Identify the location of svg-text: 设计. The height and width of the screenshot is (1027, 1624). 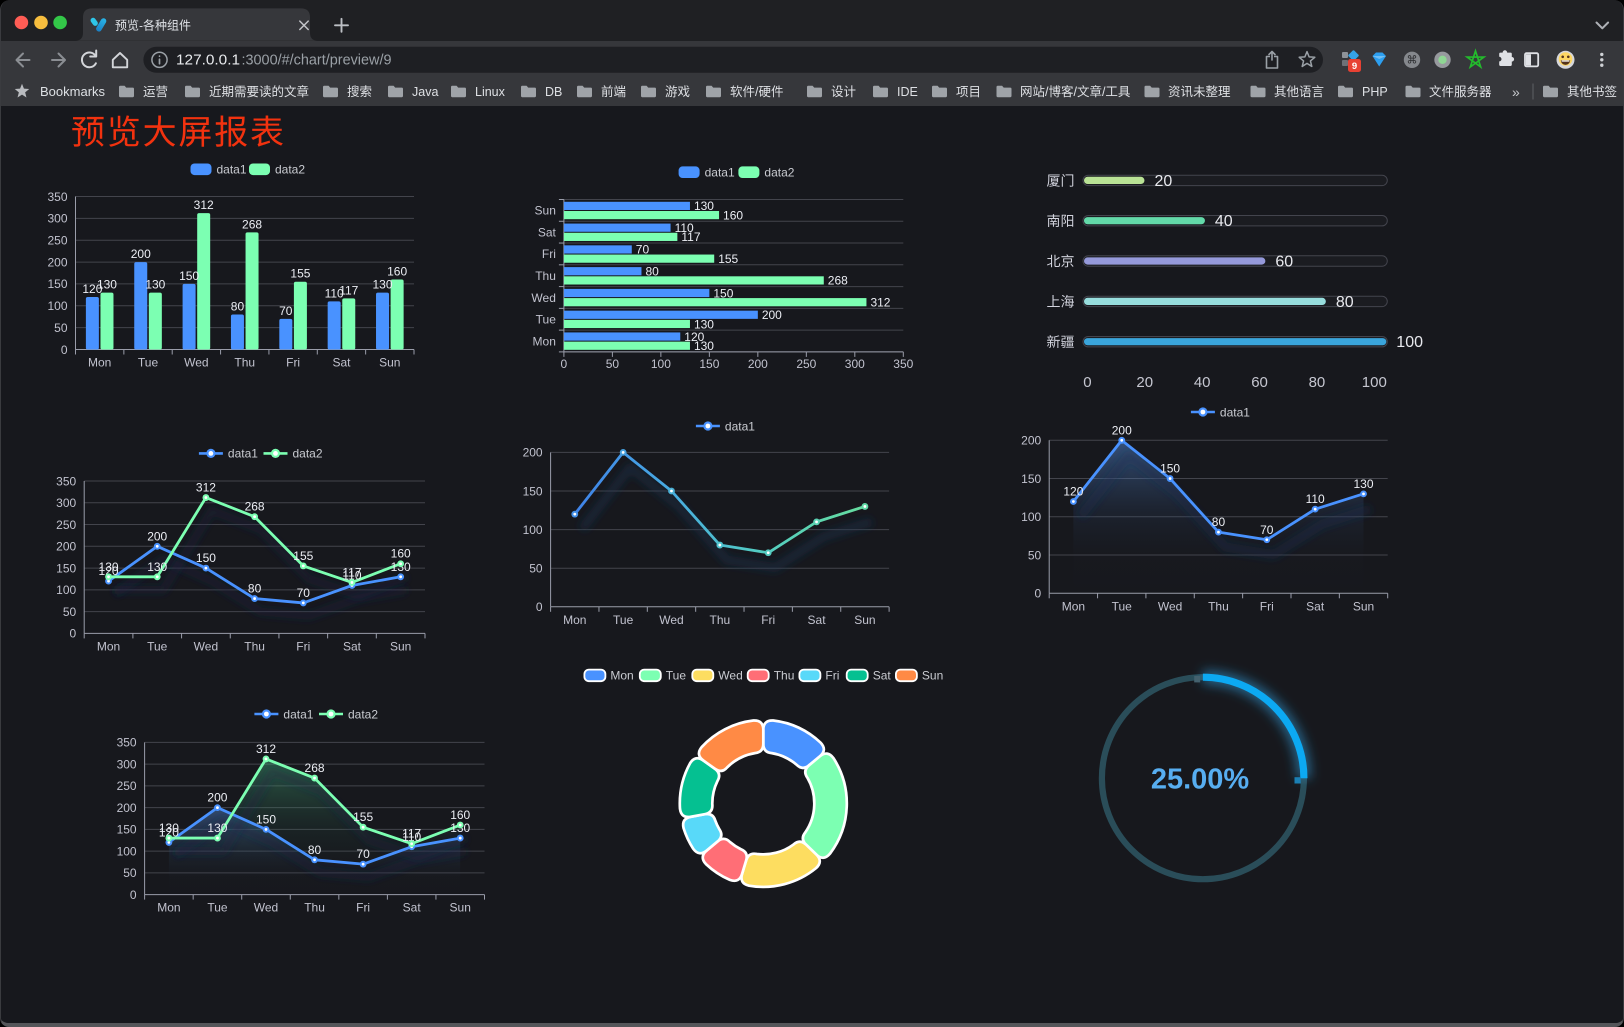
(843, 90).